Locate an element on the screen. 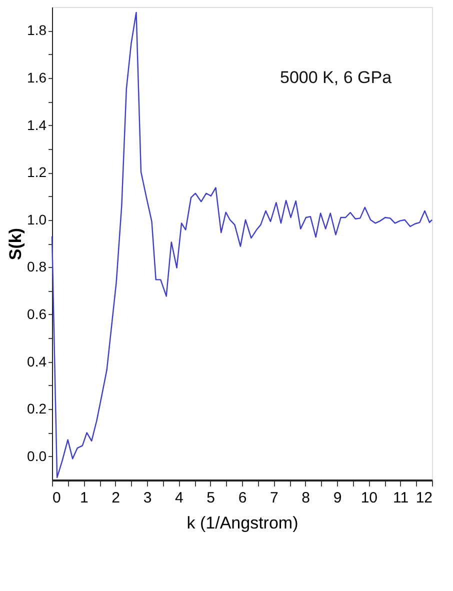  y-tick-label: 1.2 is located at coordinates (37, 172).